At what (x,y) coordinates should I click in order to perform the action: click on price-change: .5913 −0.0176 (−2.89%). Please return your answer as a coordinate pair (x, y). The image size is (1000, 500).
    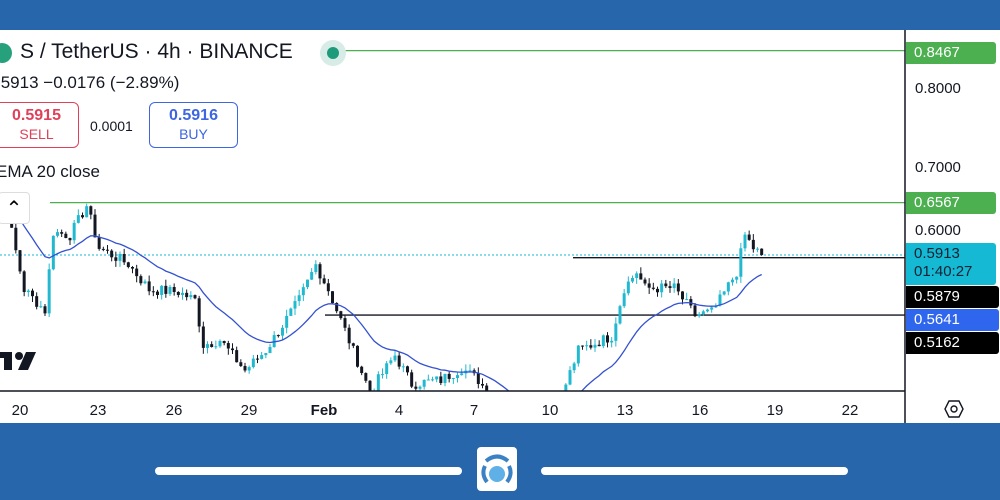
    Looking at the image, I should click on (90, 82).